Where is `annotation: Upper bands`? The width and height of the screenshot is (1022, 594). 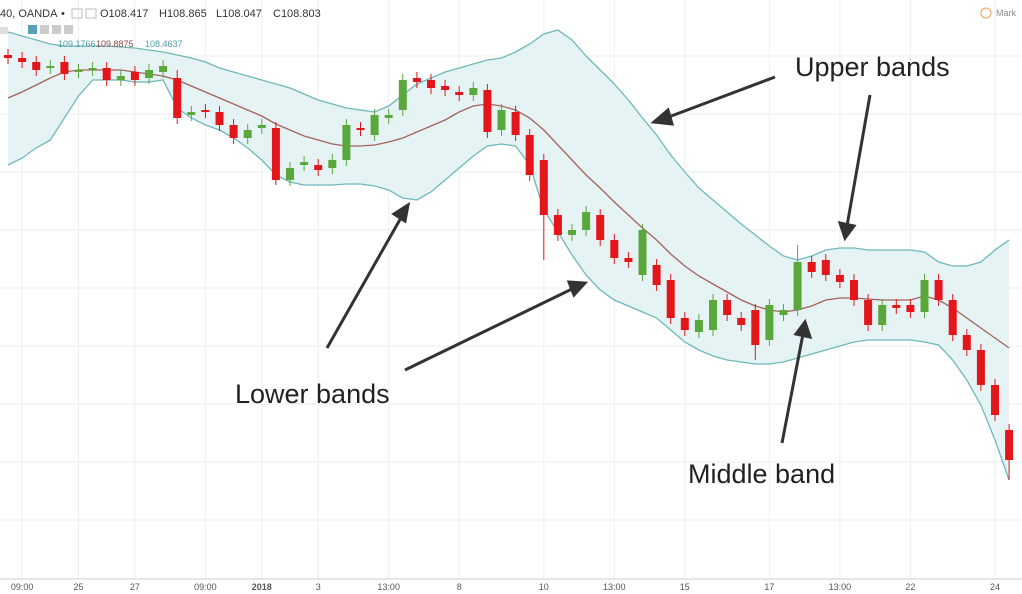 annotation: Upper bands is located at coordinates (872, 67).